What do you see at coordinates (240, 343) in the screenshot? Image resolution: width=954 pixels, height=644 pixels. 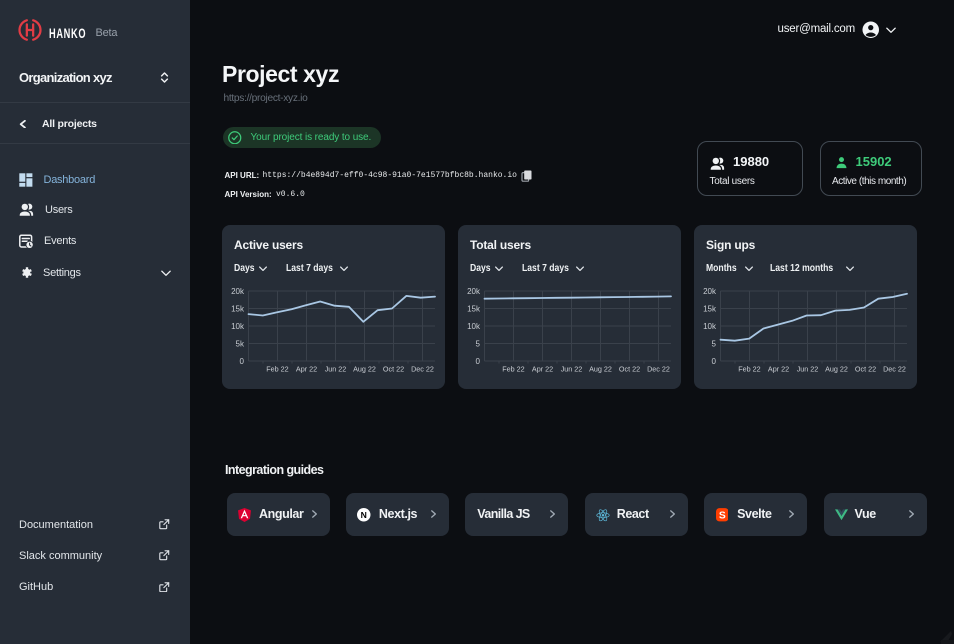 I see `svg-text: 5k` at bounding box center [240, 343].